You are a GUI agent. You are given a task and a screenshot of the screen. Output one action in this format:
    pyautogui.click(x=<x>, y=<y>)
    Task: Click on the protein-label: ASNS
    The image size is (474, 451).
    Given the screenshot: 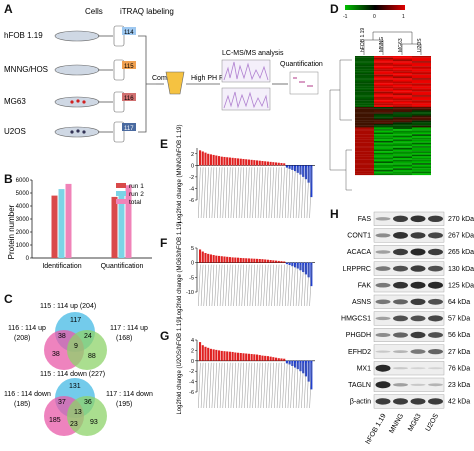 What is the action you would take?
    pyautogui.click(x=361, y=302)
    